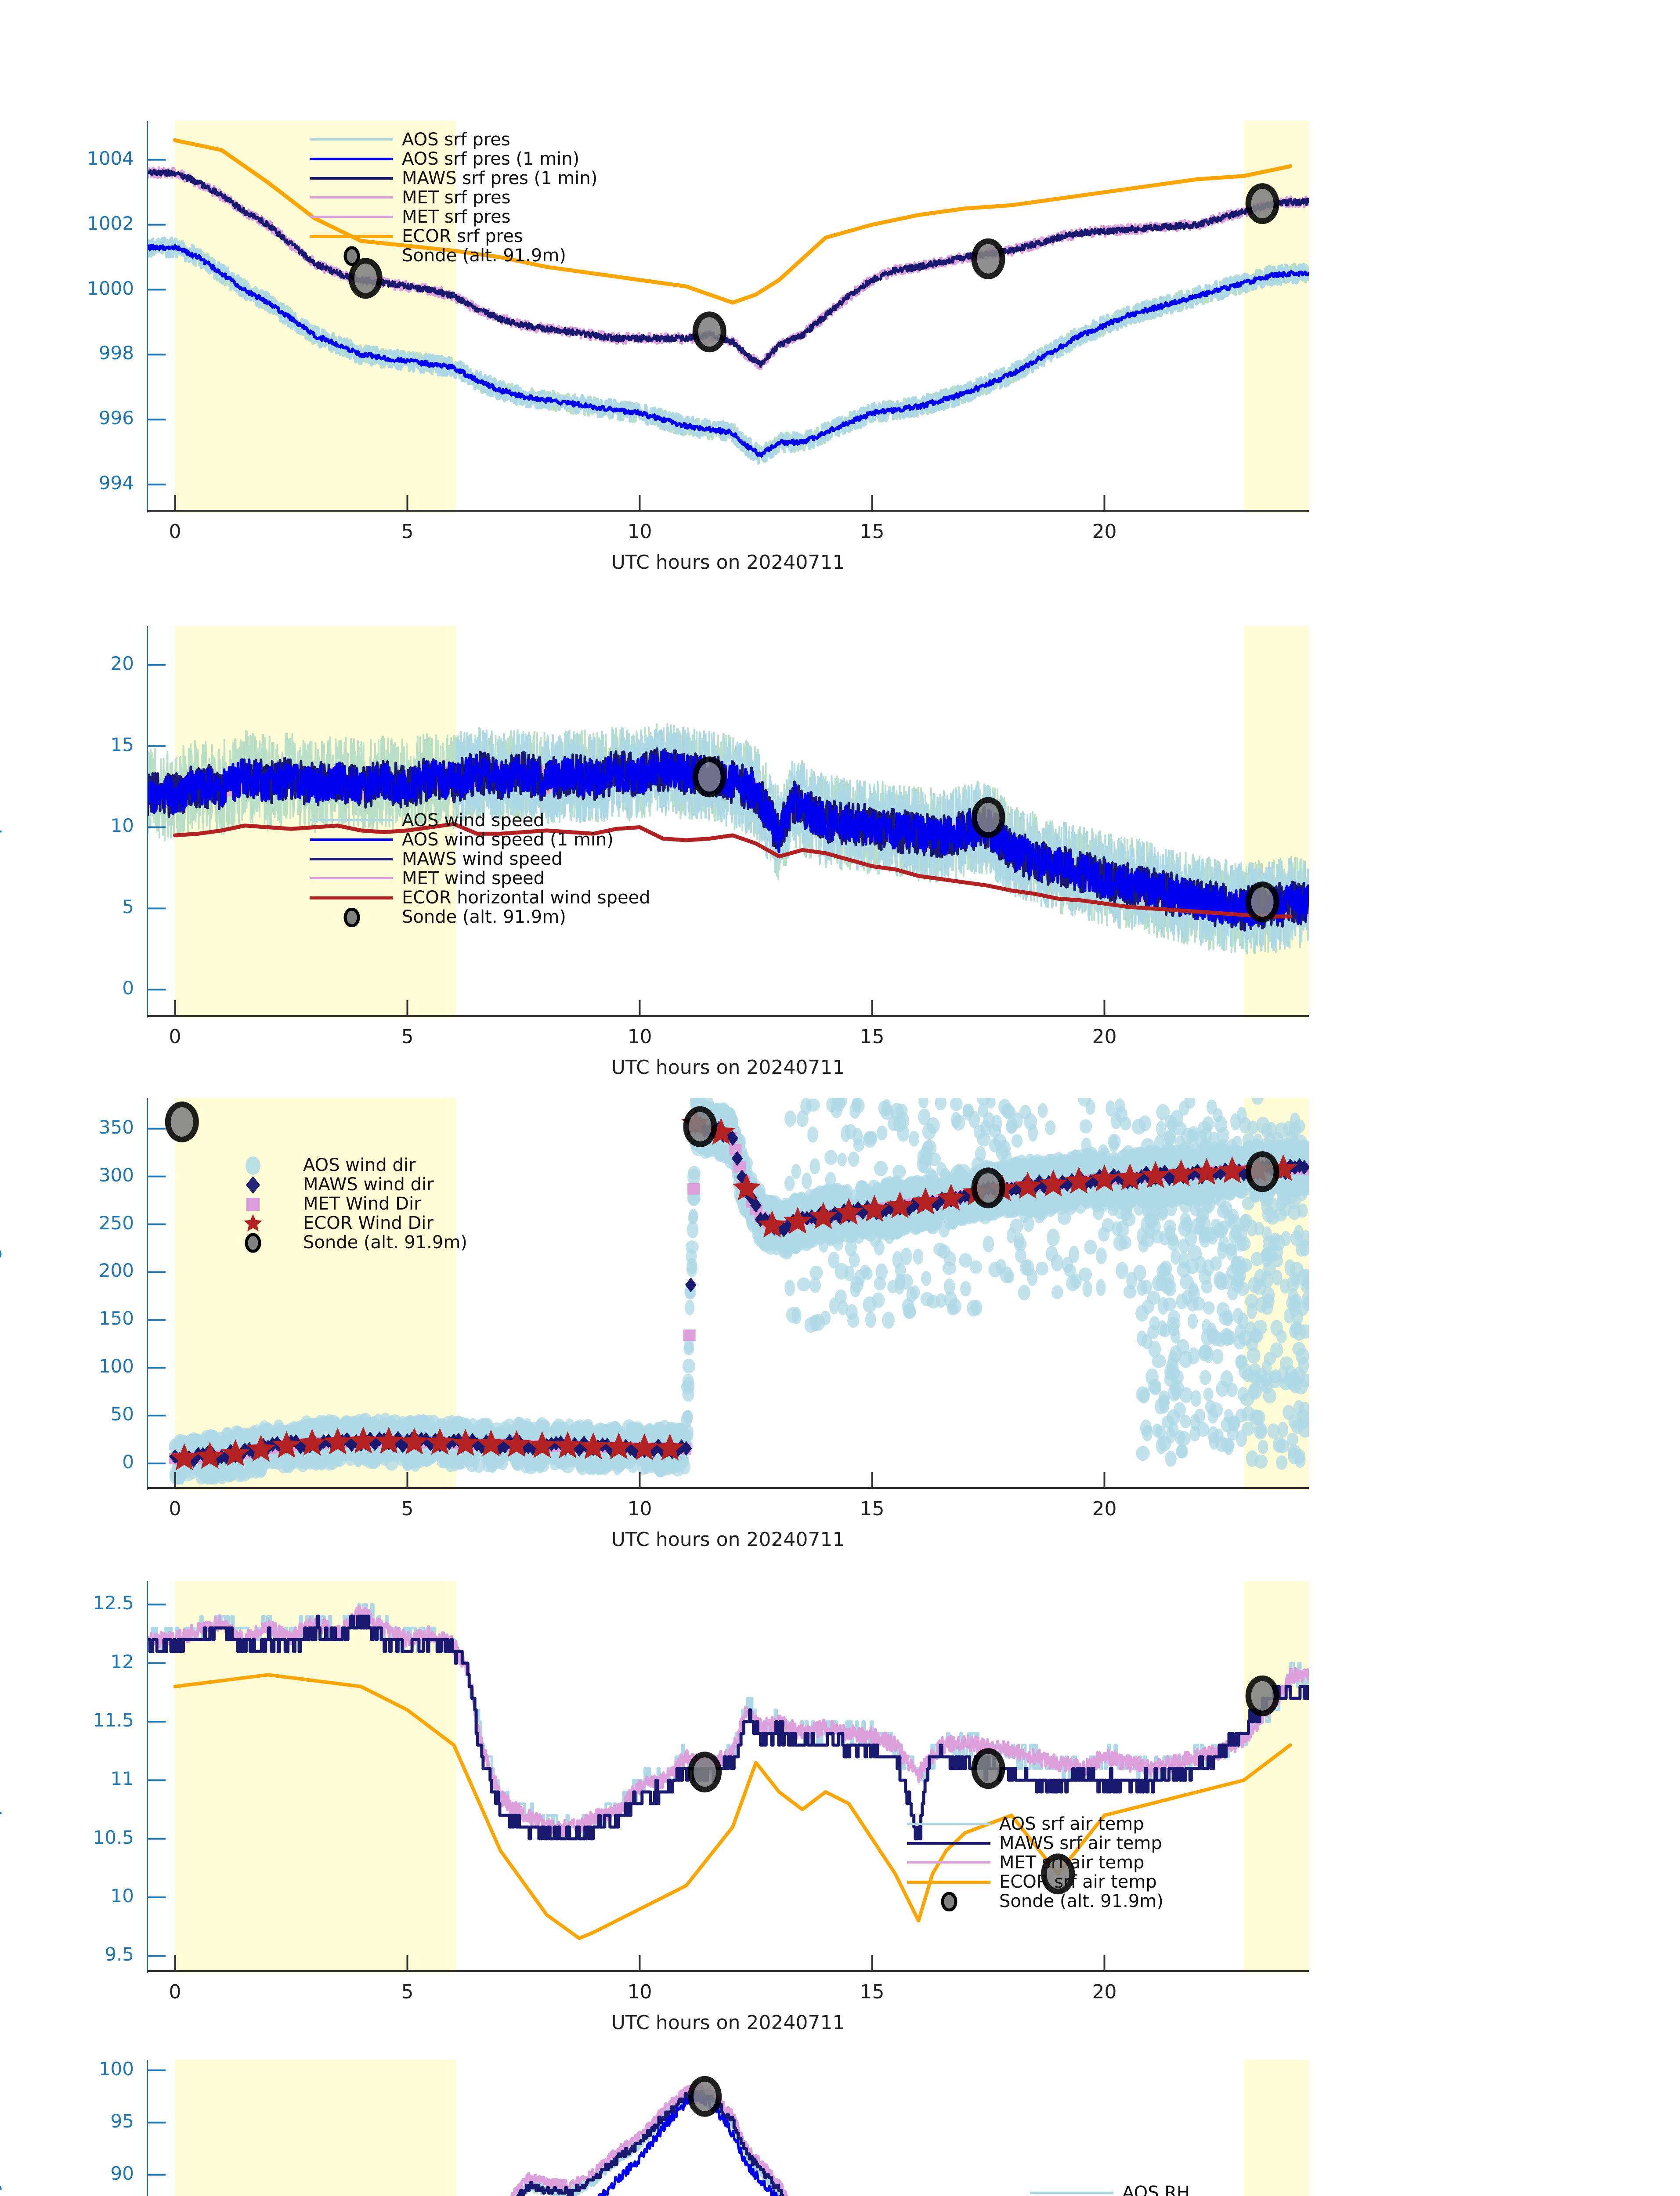  What do you see at coordinates (872, 1992) in the screenshot?
I see `x-tick-label: 15` at bounding box center [872, 1992].